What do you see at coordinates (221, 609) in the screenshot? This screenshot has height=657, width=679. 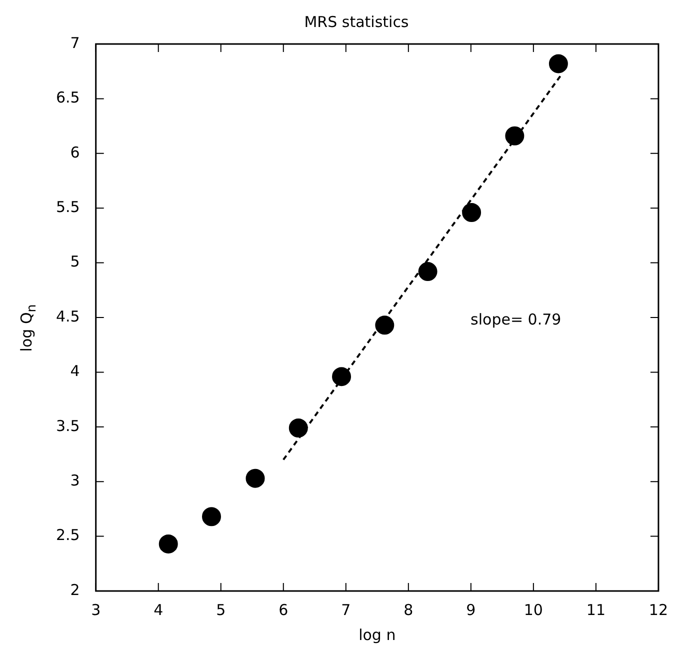 I see `x-tick-label: 5` at bounding box center [221, 609].